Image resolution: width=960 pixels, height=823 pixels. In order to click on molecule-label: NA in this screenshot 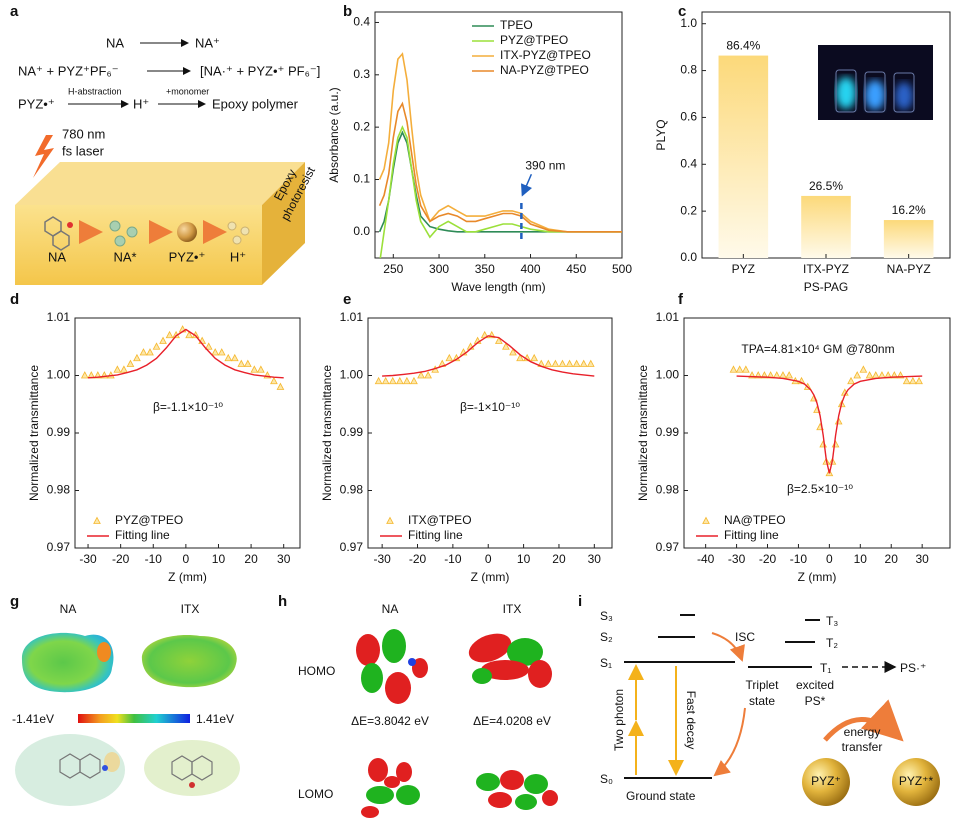, I will do `click(68, 609)`.